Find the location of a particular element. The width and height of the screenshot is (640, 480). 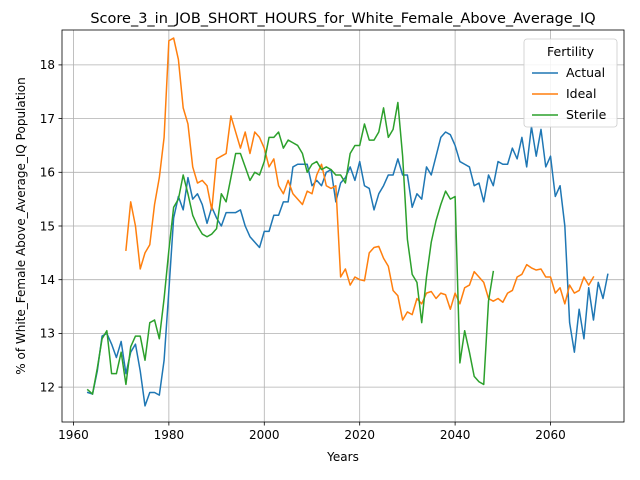

legend-label-ideal: Ideal is located at coordinates (581, 93).